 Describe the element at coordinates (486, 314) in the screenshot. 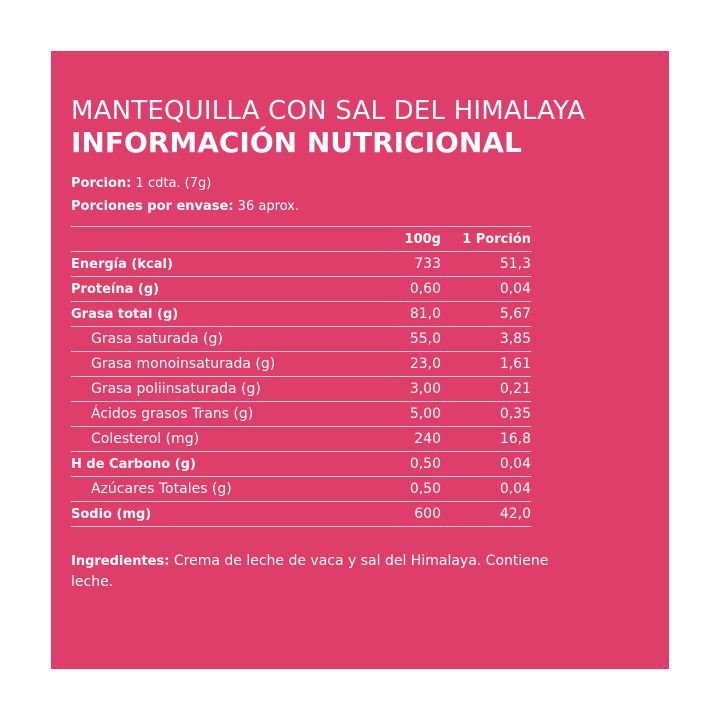

I see `value-per-portion: 5,67` at that location.